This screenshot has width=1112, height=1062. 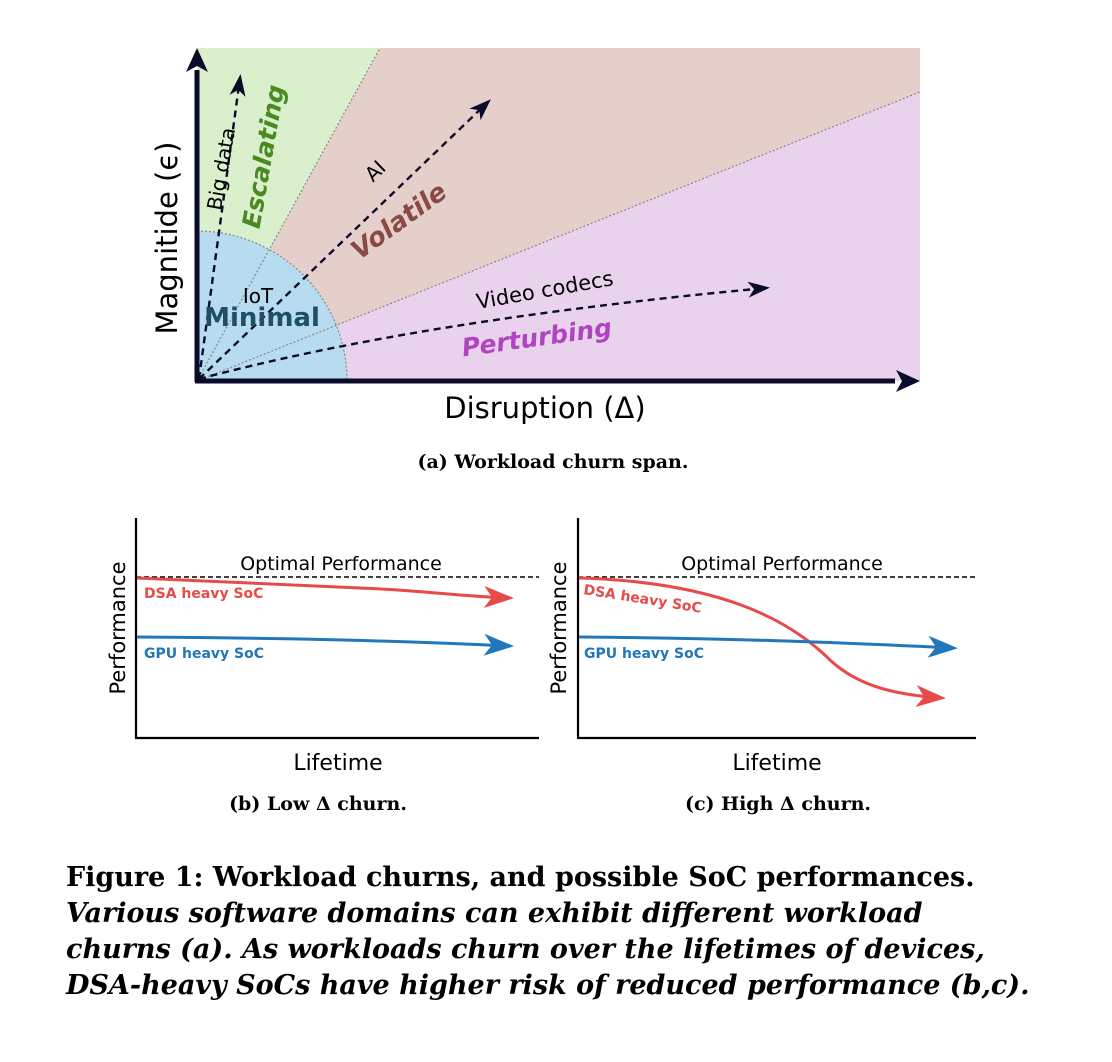 I want to click on boundary-minimal, so click(x=272, y=306).